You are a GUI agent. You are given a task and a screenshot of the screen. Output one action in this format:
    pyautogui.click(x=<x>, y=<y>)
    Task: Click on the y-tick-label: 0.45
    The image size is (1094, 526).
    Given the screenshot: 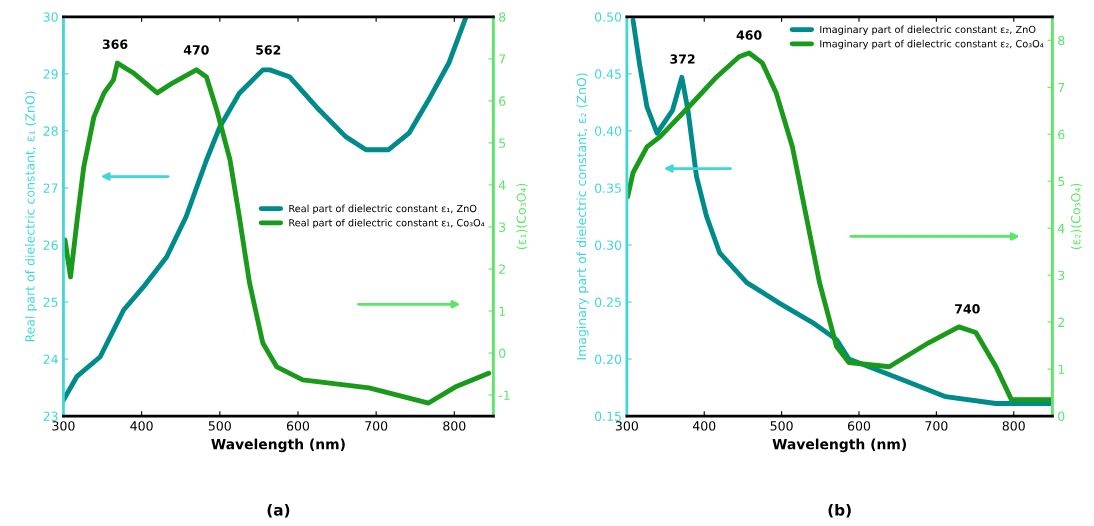 What is the action you would take?
    pyautogui.click(x=607, y=74)
    